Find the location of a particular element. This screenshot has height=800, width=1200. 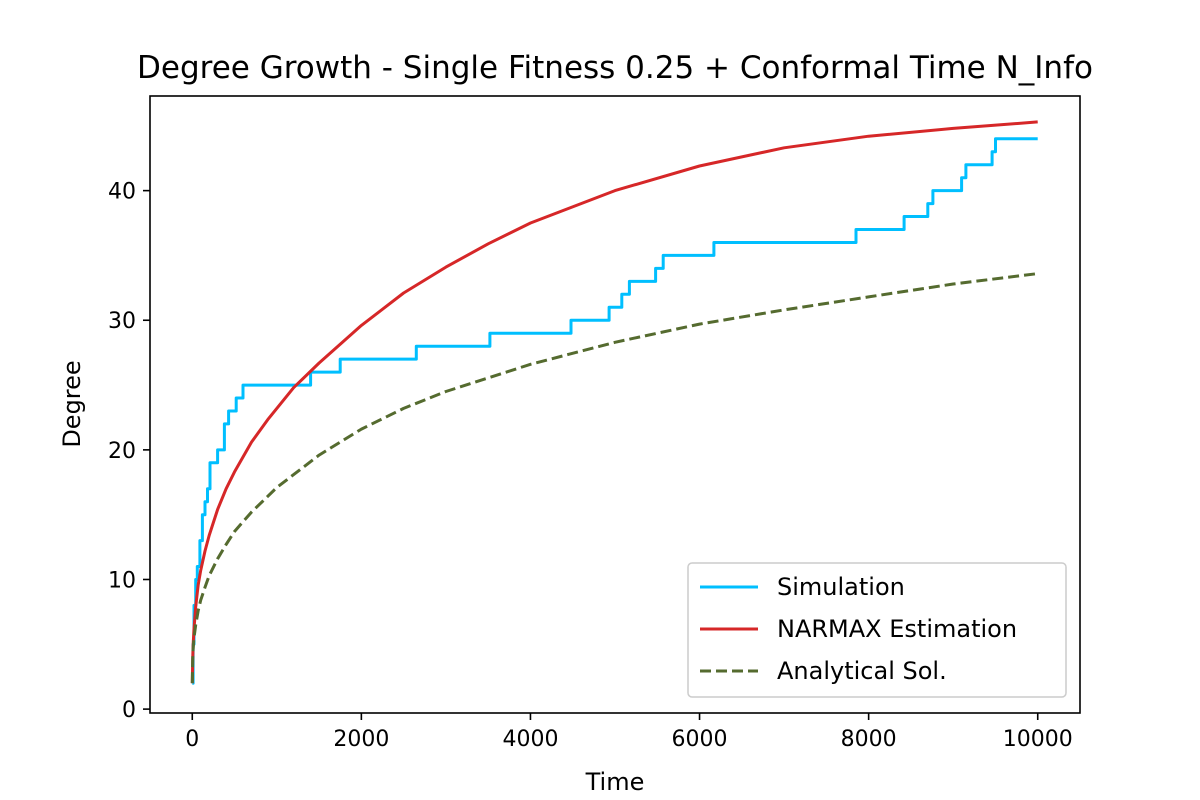

y-tick-label: 0 is located at coordinates (129, 710).